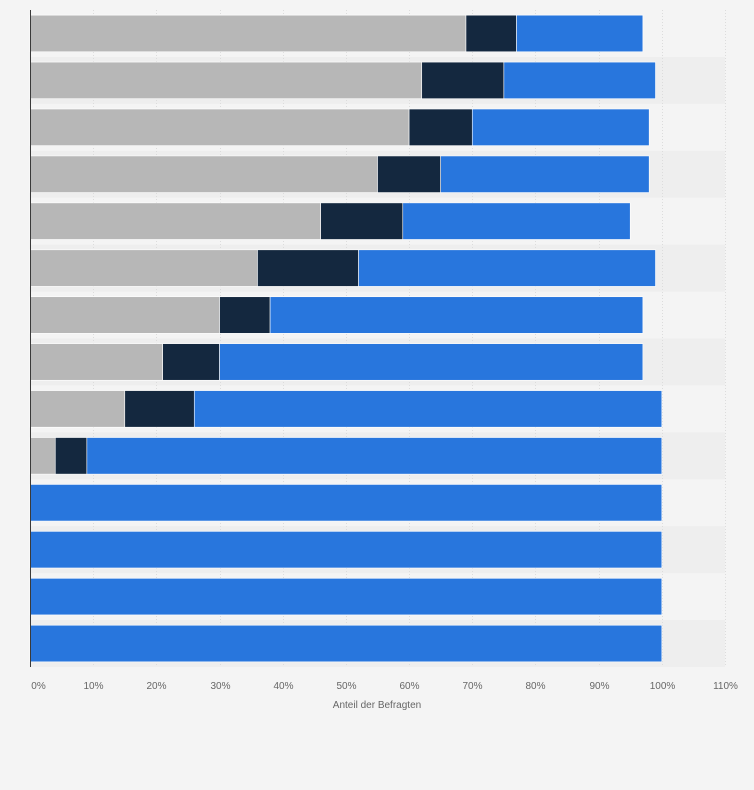 Image resolution: width=754 pixels, height=790 pixels. What do you see at coordinates (663, 686) in the screenshot?
I see `x-tick-label: 100%` at bounding box center [663, 686].